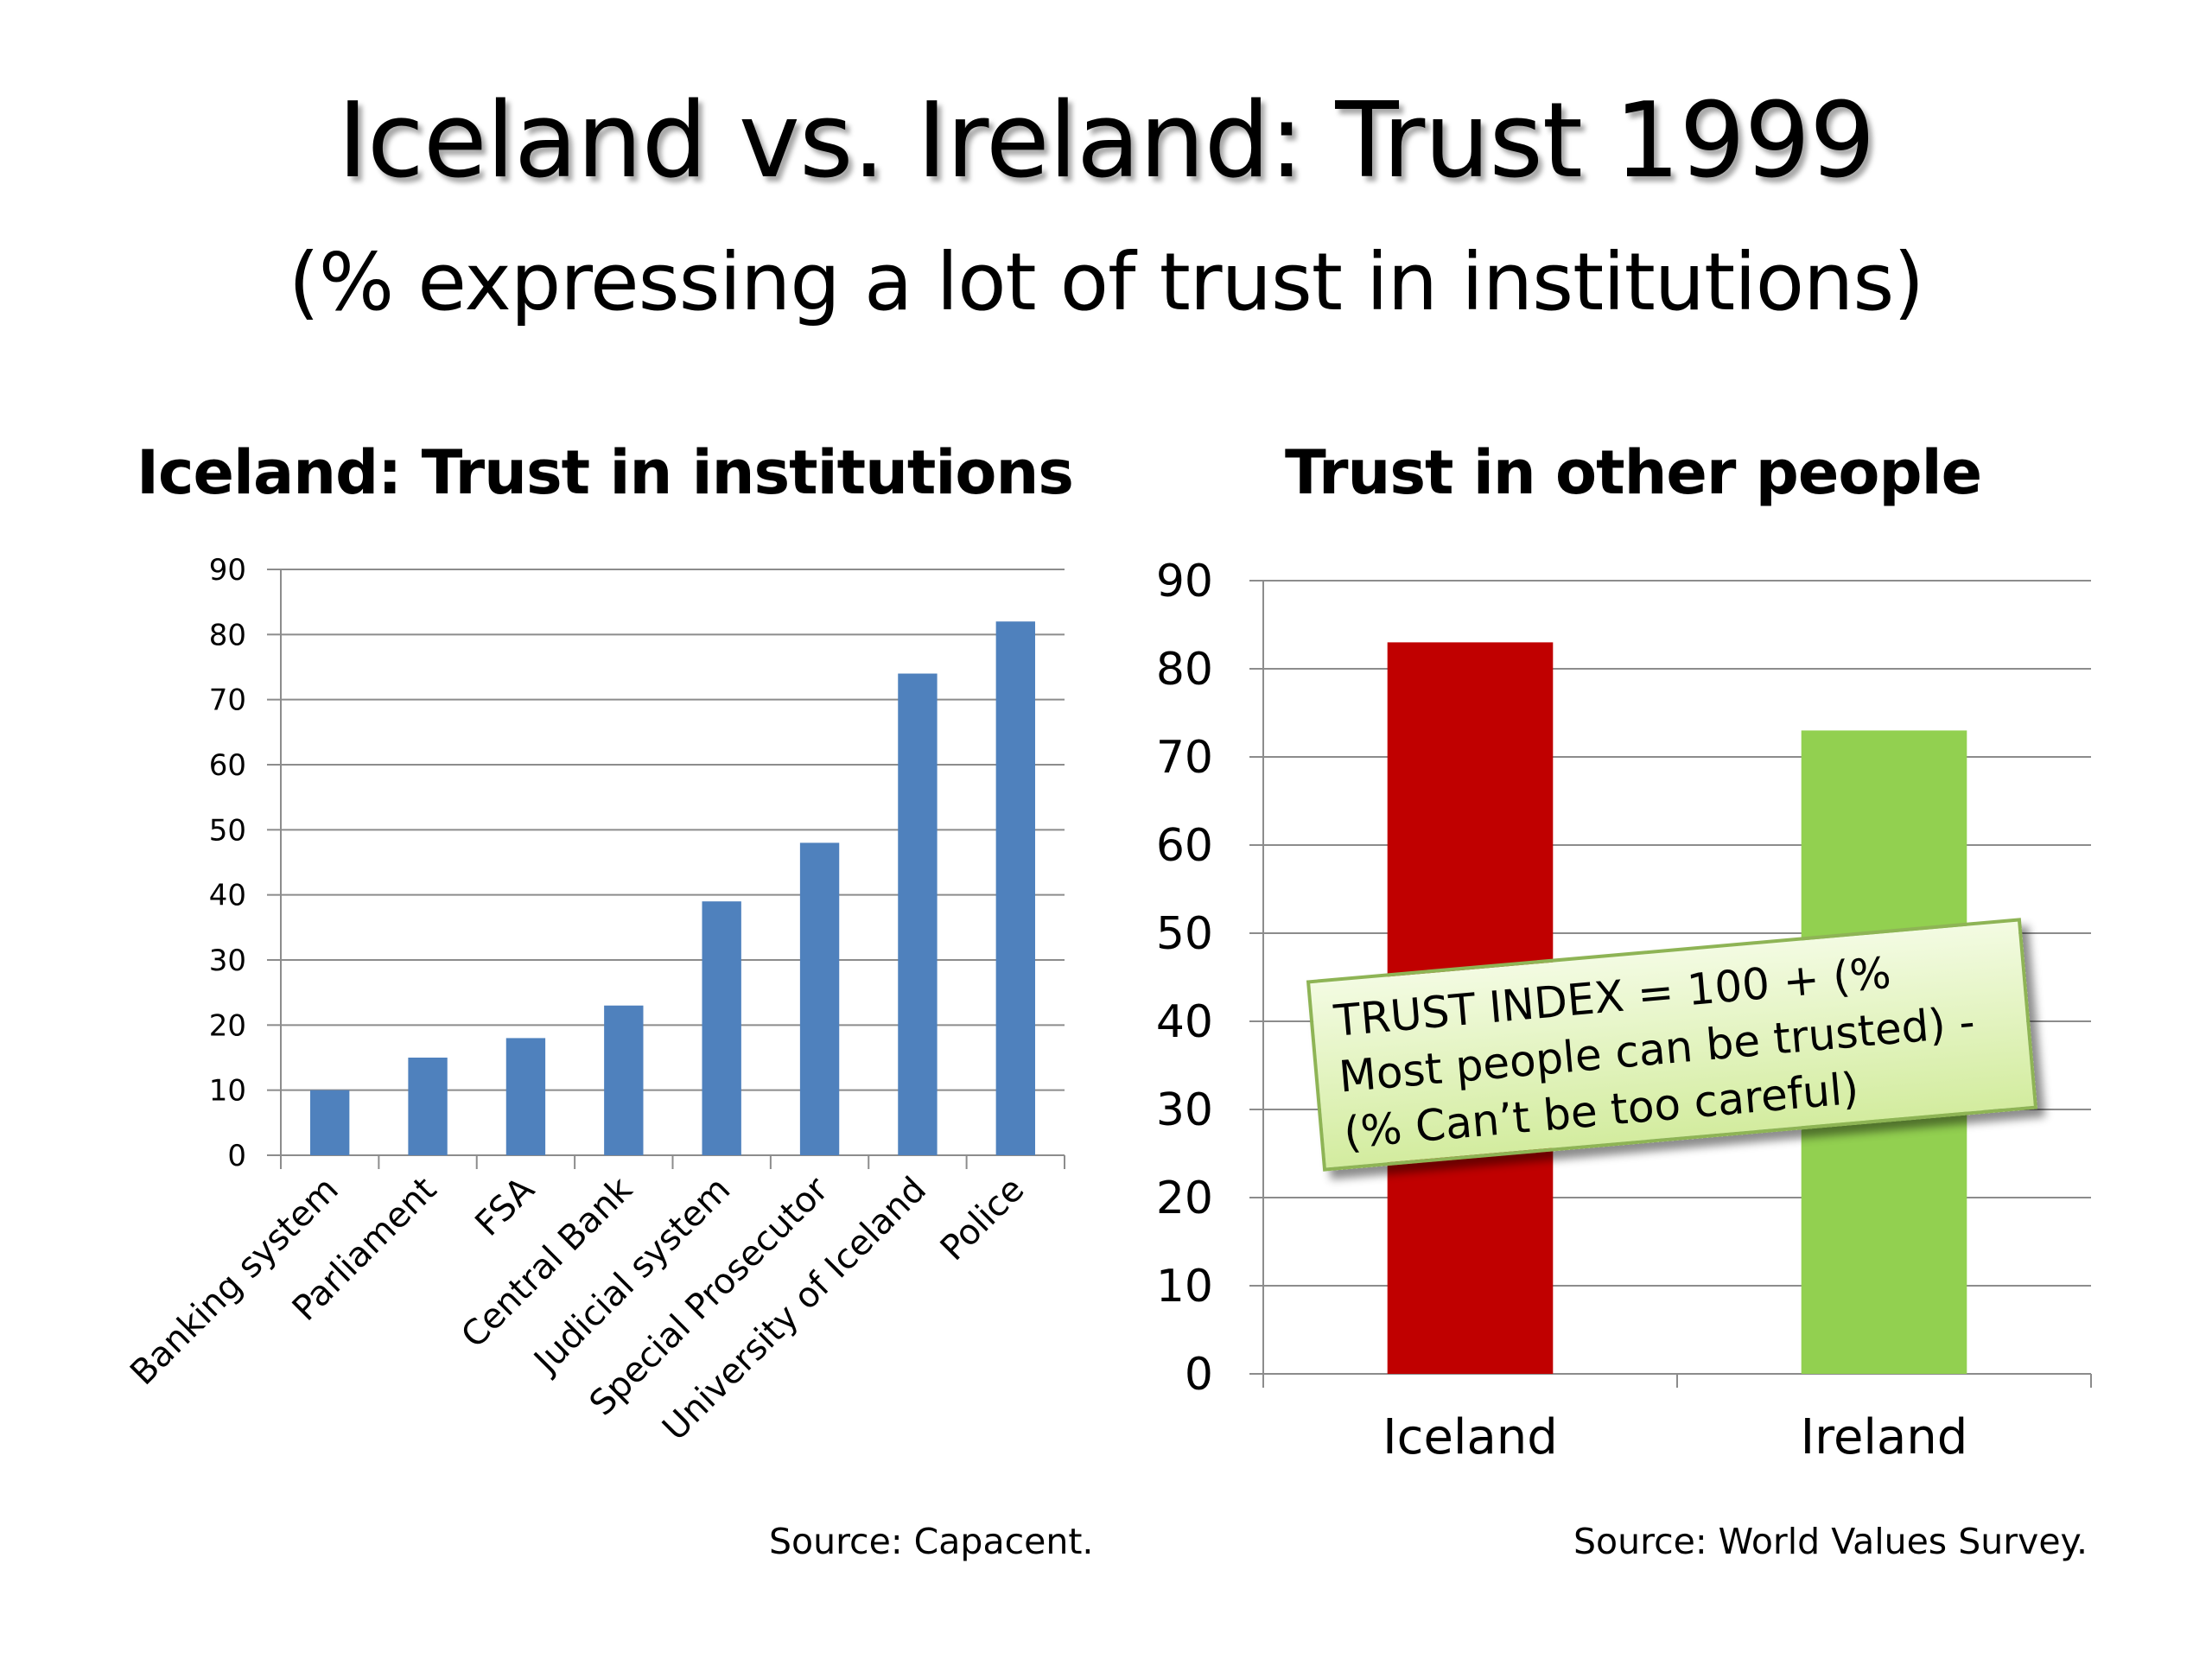 The height and width of the screenshot is (1659, 2212). Describe the element at coordinates (525, 1096) in the screenshot. I see `bar-fsa` at that location.